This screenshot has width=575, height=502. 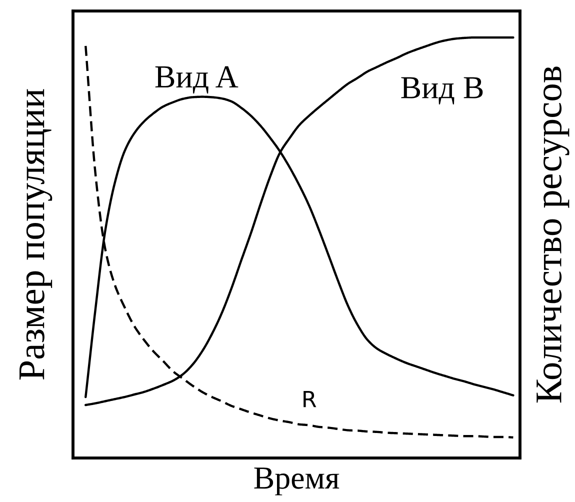 I want to click on y2-axis-title: Количество ресурсов, so click(x=553, y=234).